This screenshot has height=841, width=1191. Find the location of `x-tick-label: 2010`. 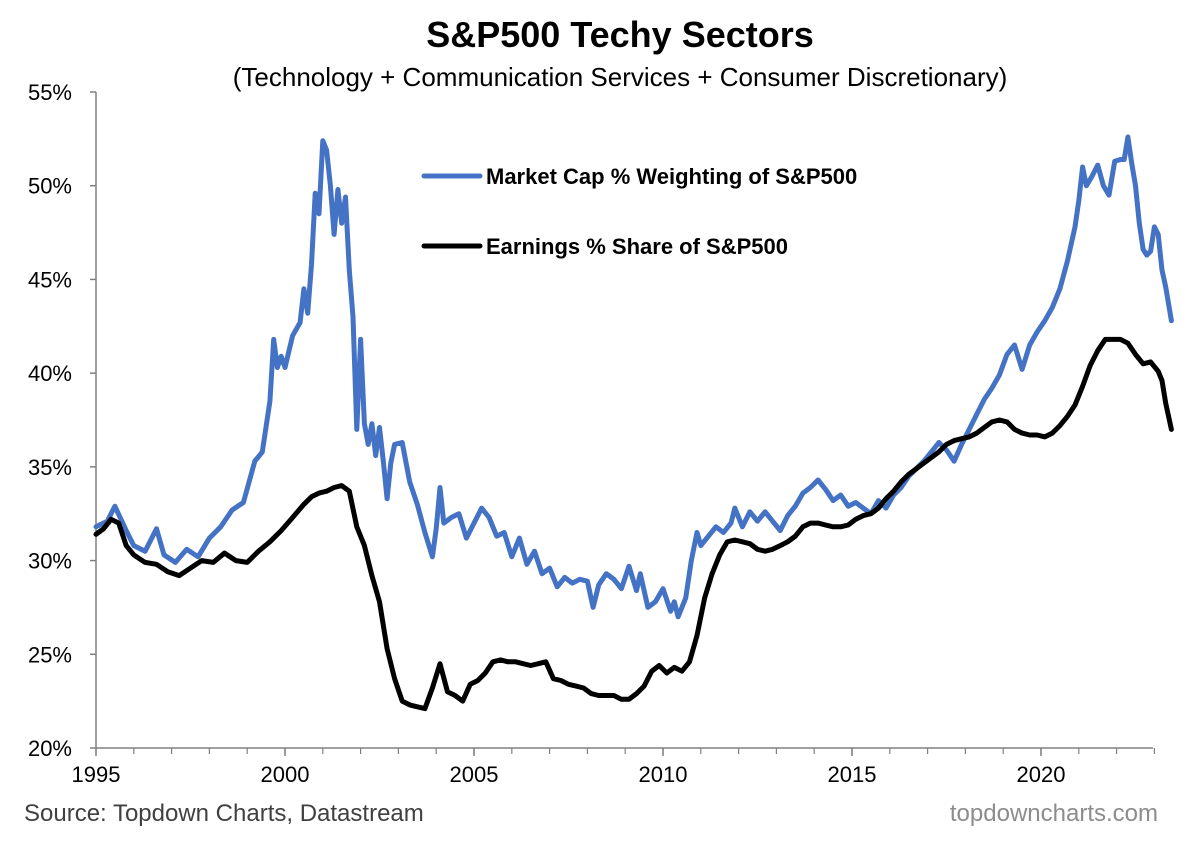

x-tick-label: 2010 is located at coordinates (663, 774).